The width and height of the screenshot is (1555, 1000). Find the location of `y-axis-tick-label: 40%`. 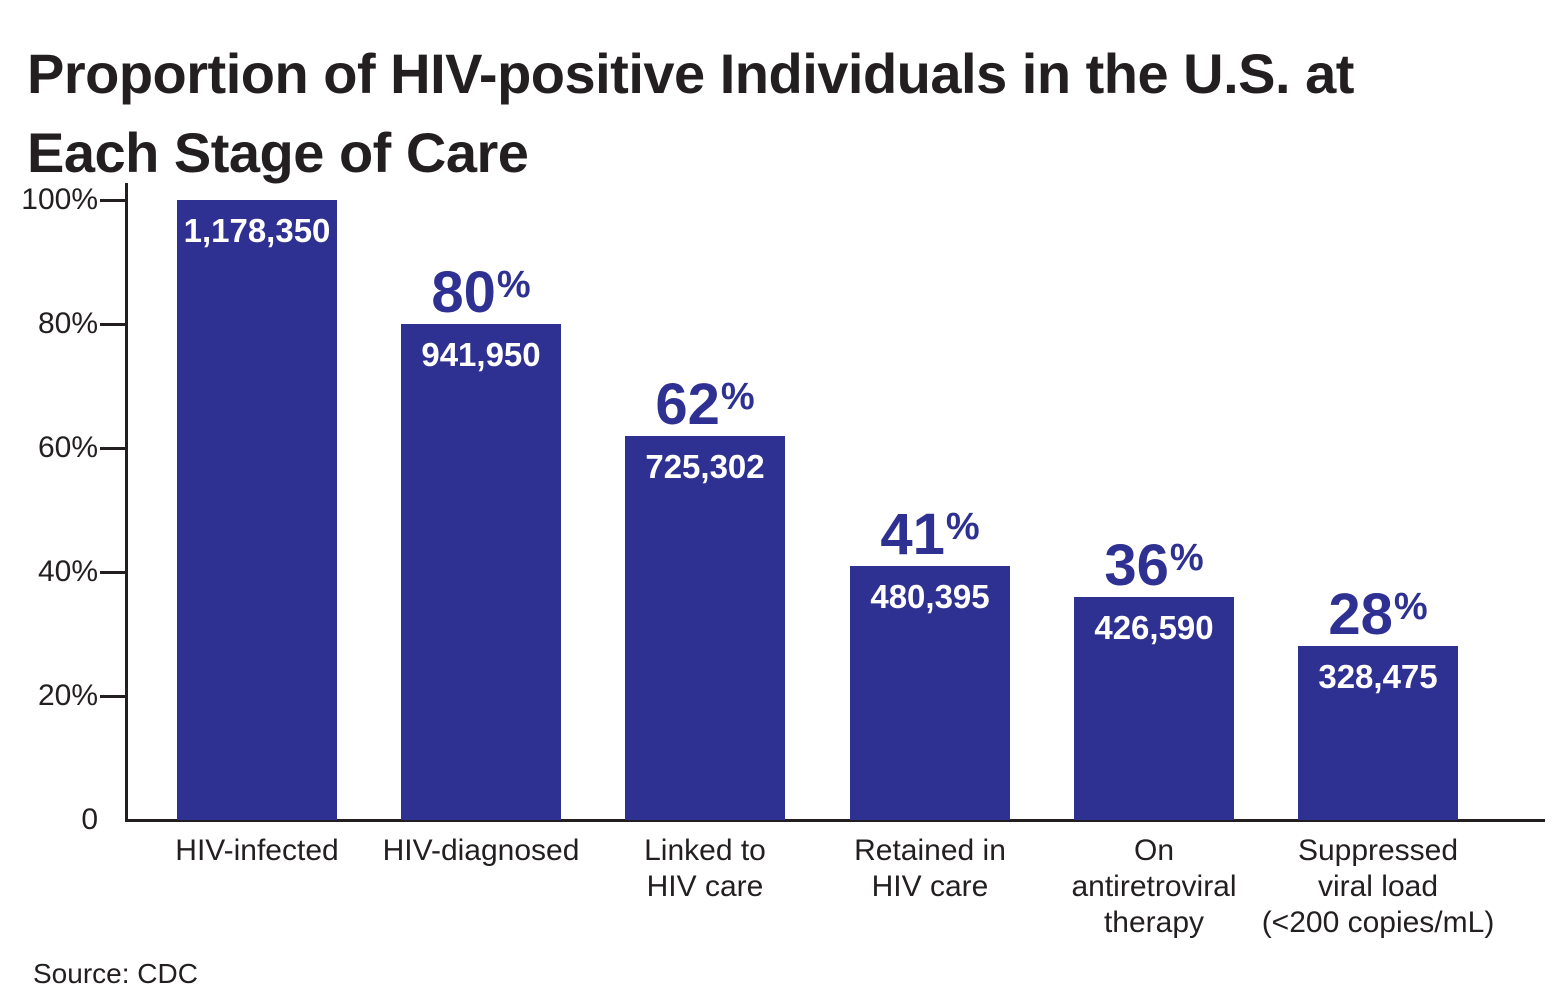

y-axis-tick-label: 40% is located at coordinates (67, 571).